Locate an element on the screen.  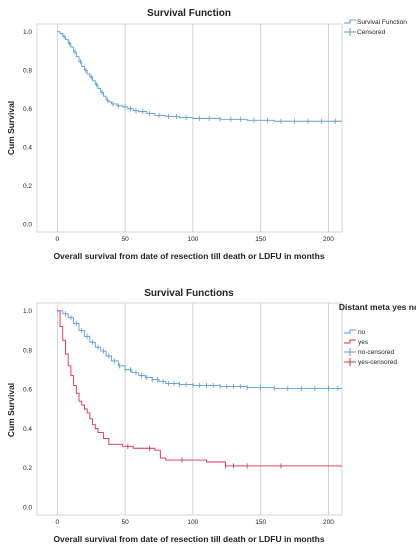
legend-no-censored-label: no-censored is located at coordinates (376, 352).